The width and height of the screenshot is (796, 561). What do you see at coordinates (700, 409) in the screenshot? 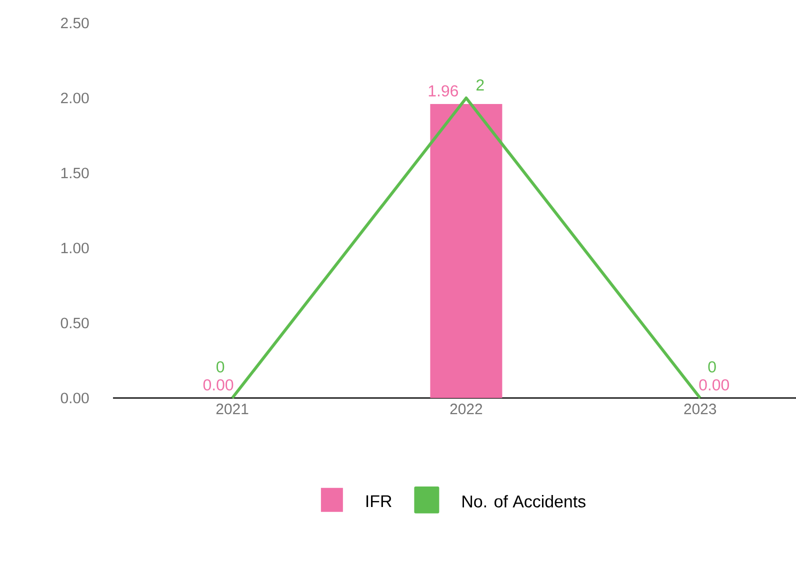
I see `x-tick-label: 2023` at bounding box center [700, 409].